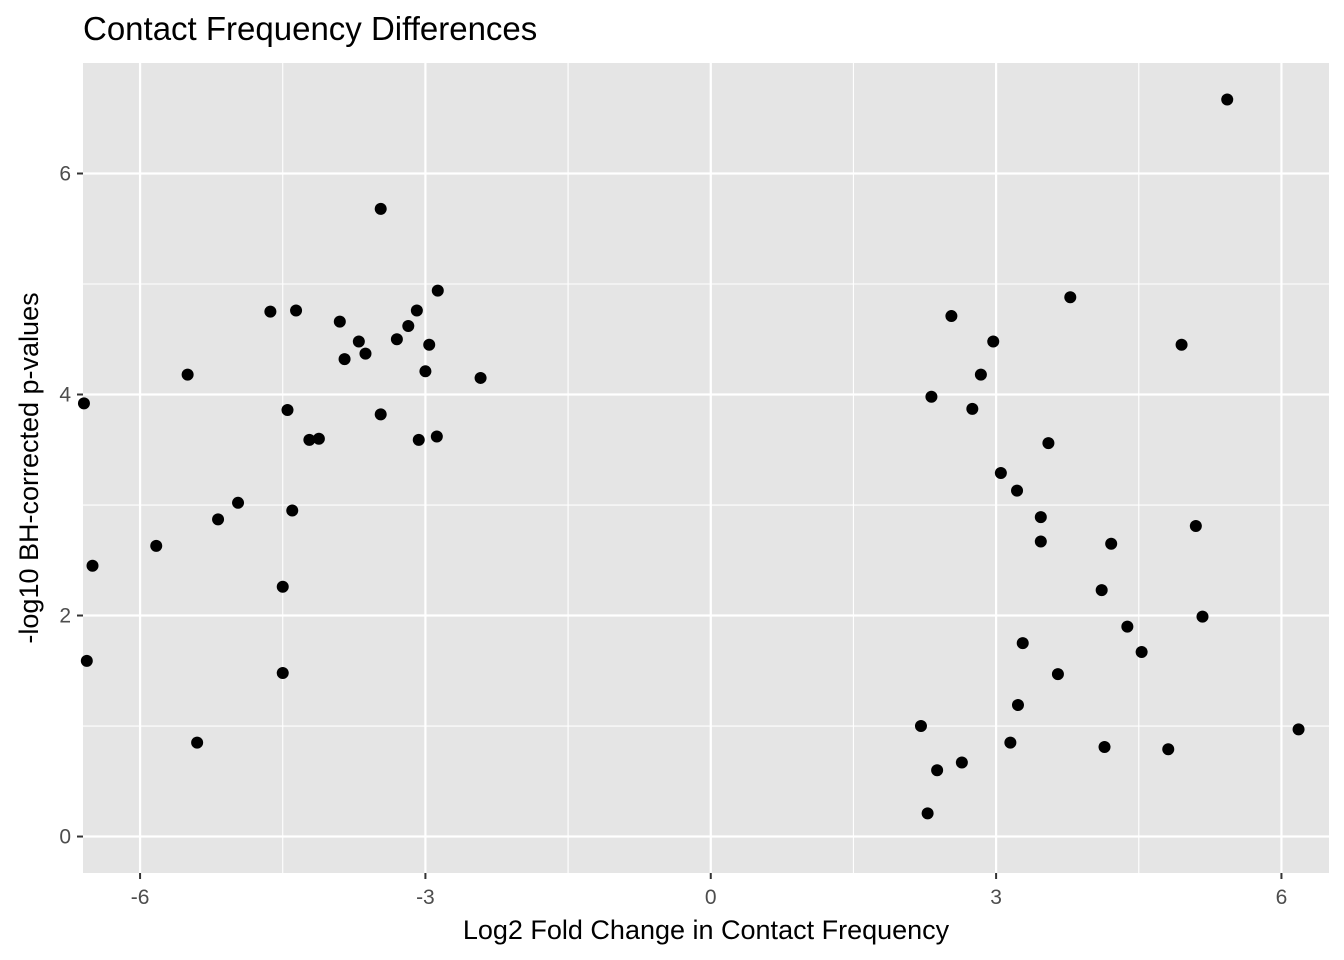 Image resolution: width=1344 pixels, height=960 pixels. Describe the element at coordinates (425, 897) in the screenshot. I see `x-tick-label: -3` at that location.